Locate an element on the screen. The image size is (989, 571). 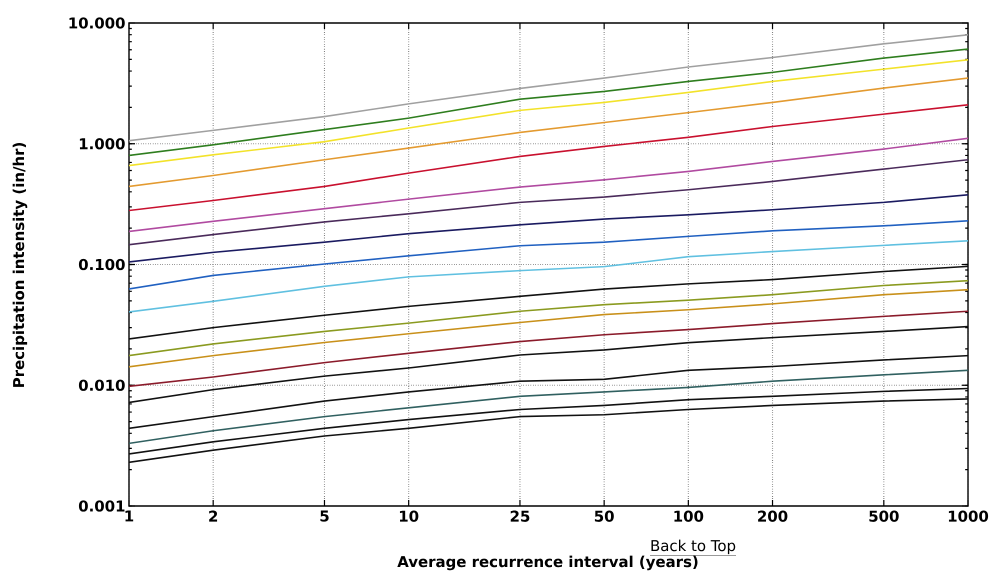
x-tick-label: 1 is located at coordinates (129, 516).